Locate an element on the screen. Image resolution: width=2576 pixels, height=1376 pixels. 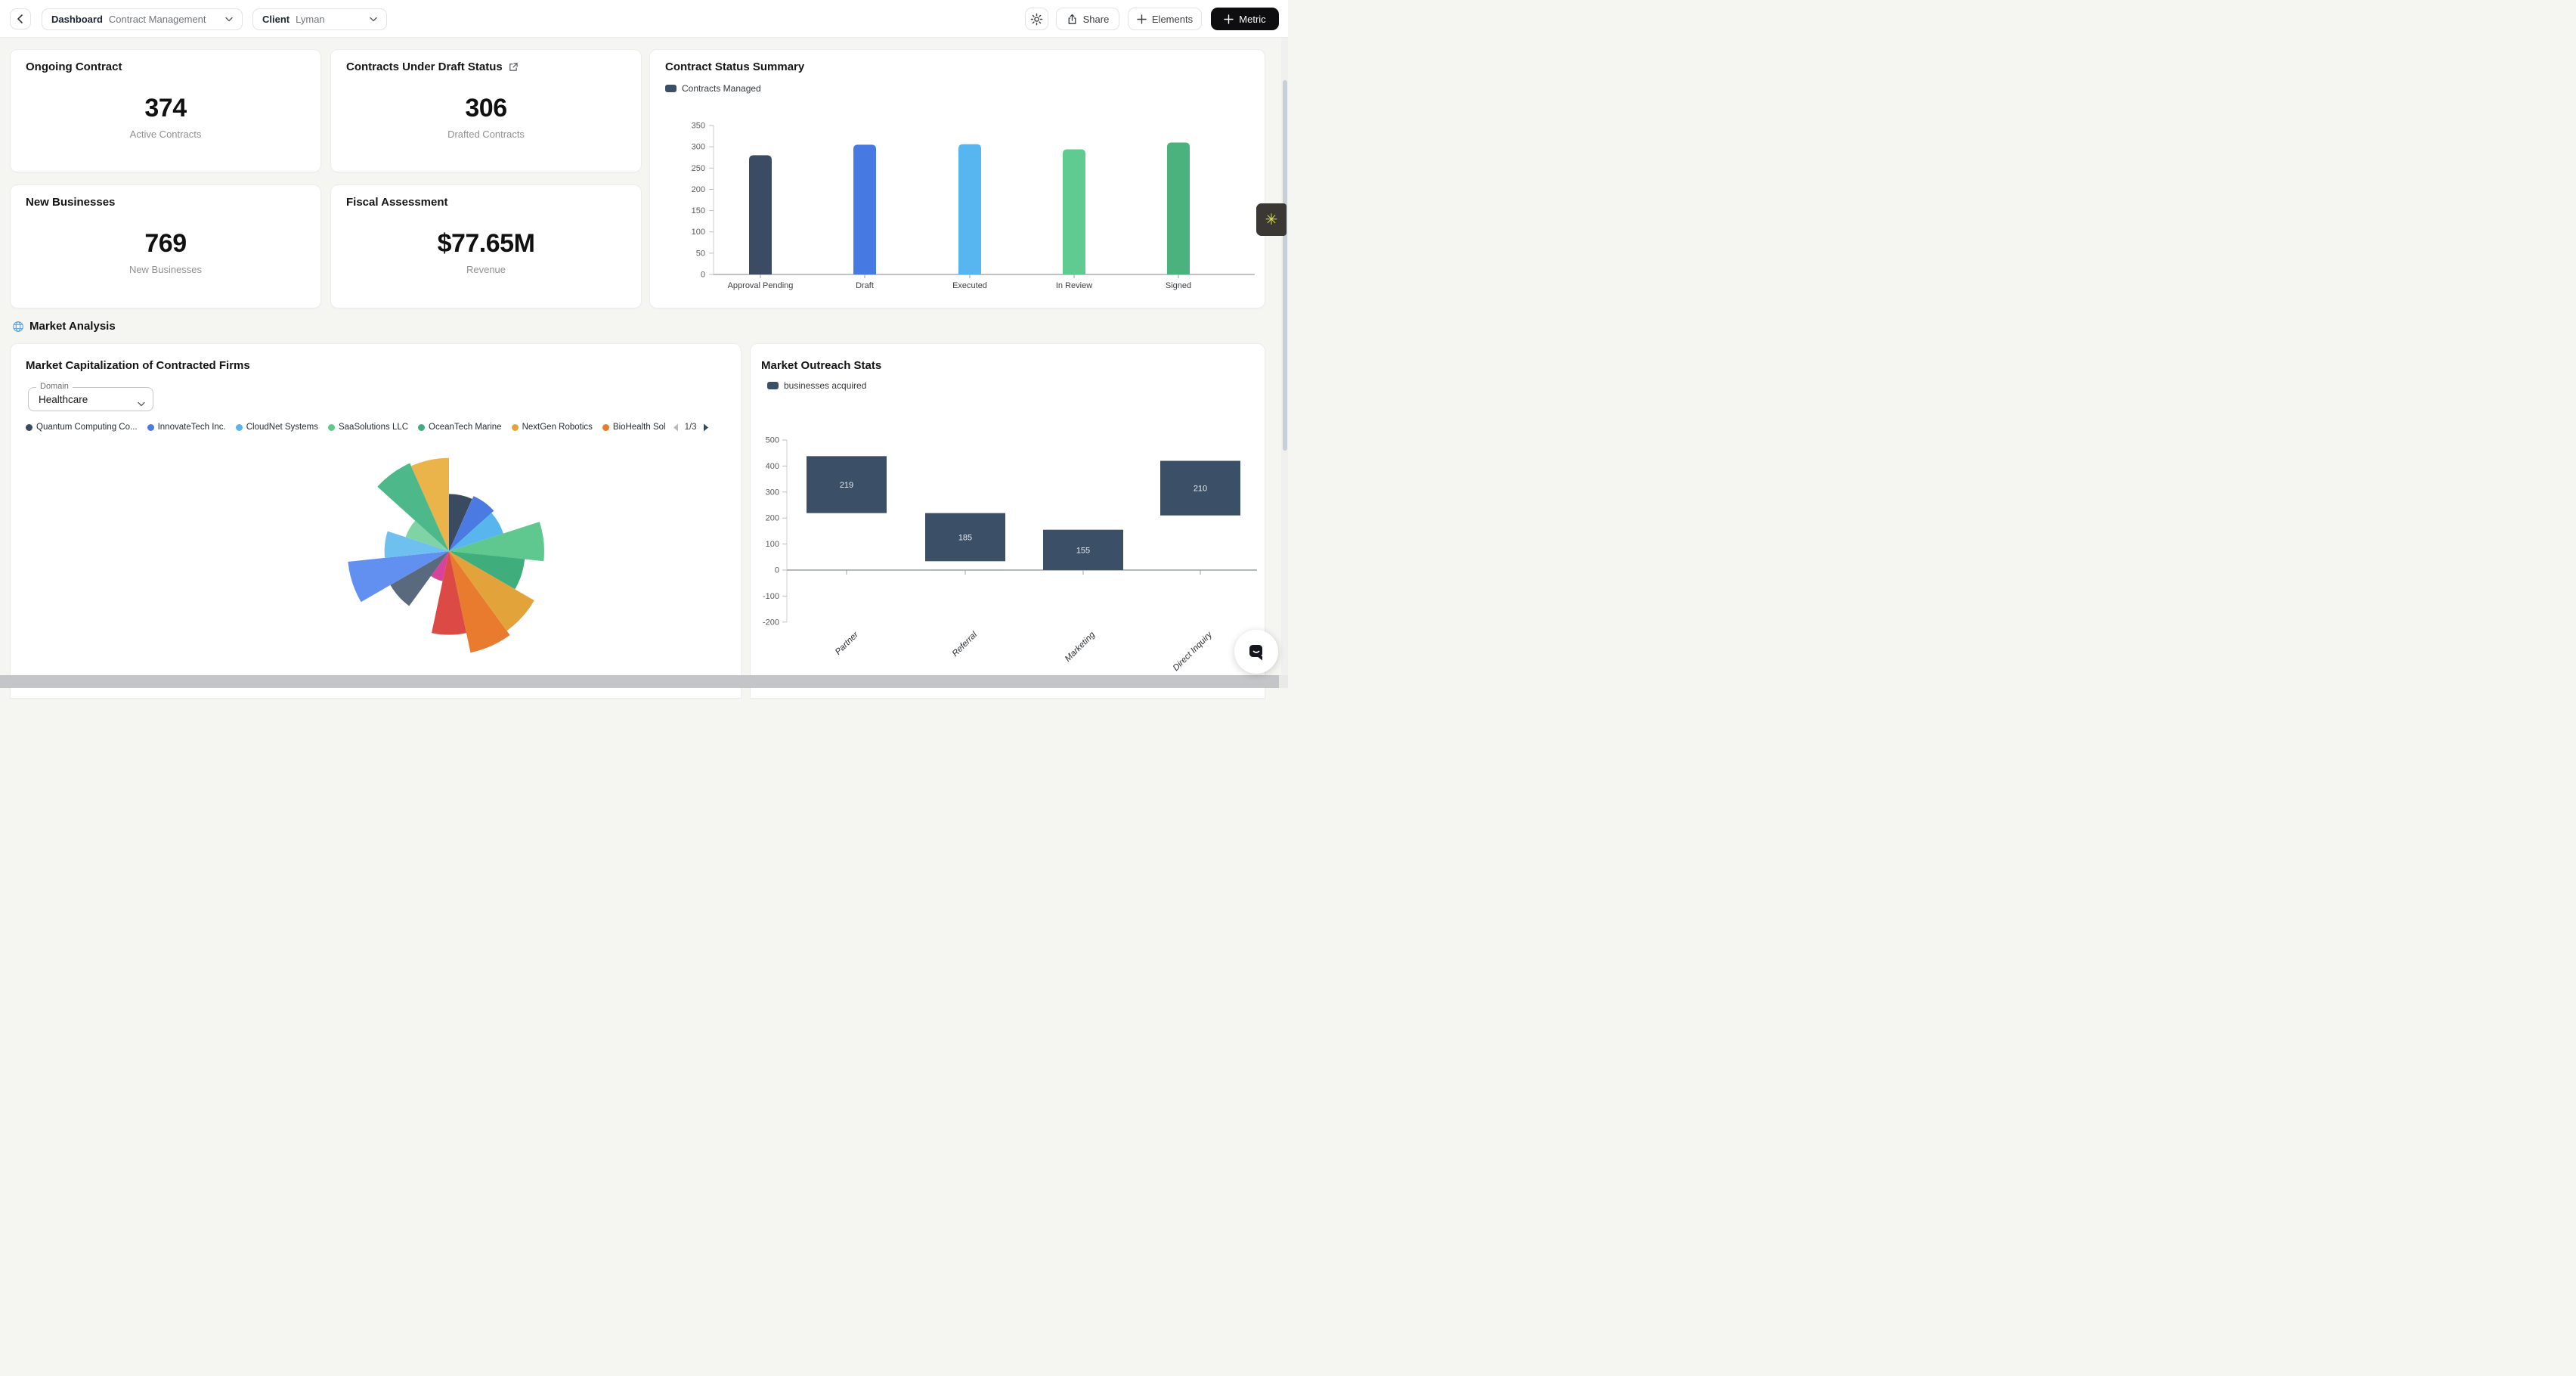
bar-value-label: 185 is located at coordinates (965, 537).